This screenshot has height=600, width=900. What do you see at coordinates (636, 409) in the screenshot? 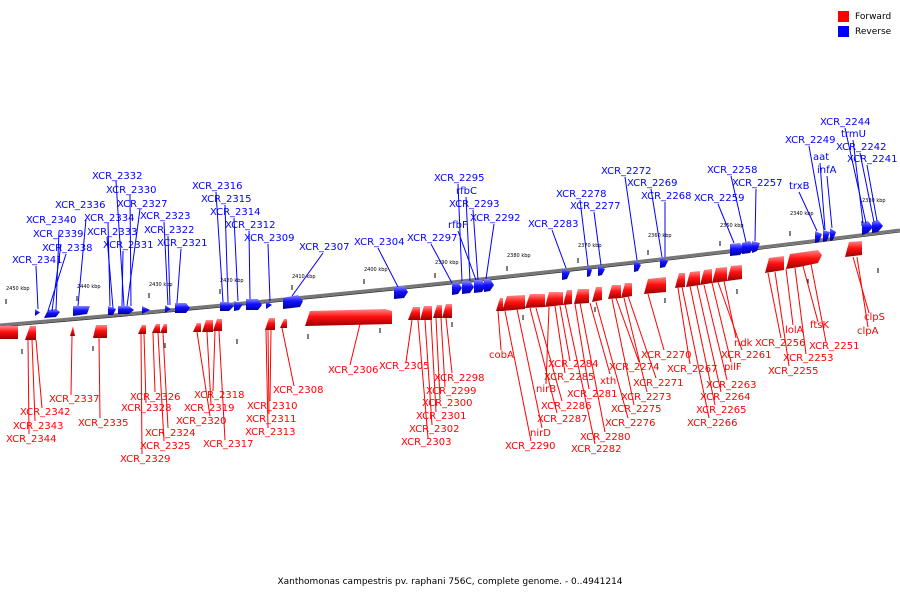
I see `gene-label: XCR_2275` at bounding box center [636, 409].